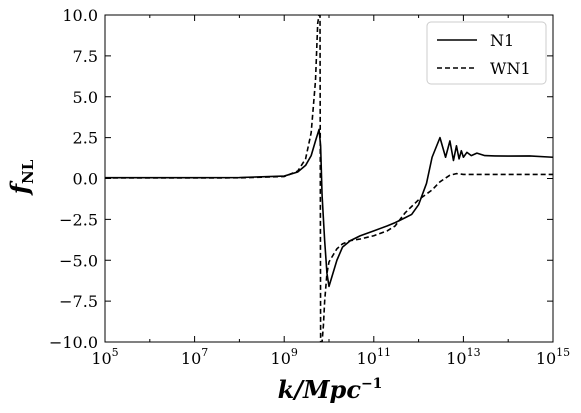  What do you see at coordinates (85, 138) in the screenshot?
I see `y-tick-label: 2.5` at bounding box center [85, 138].